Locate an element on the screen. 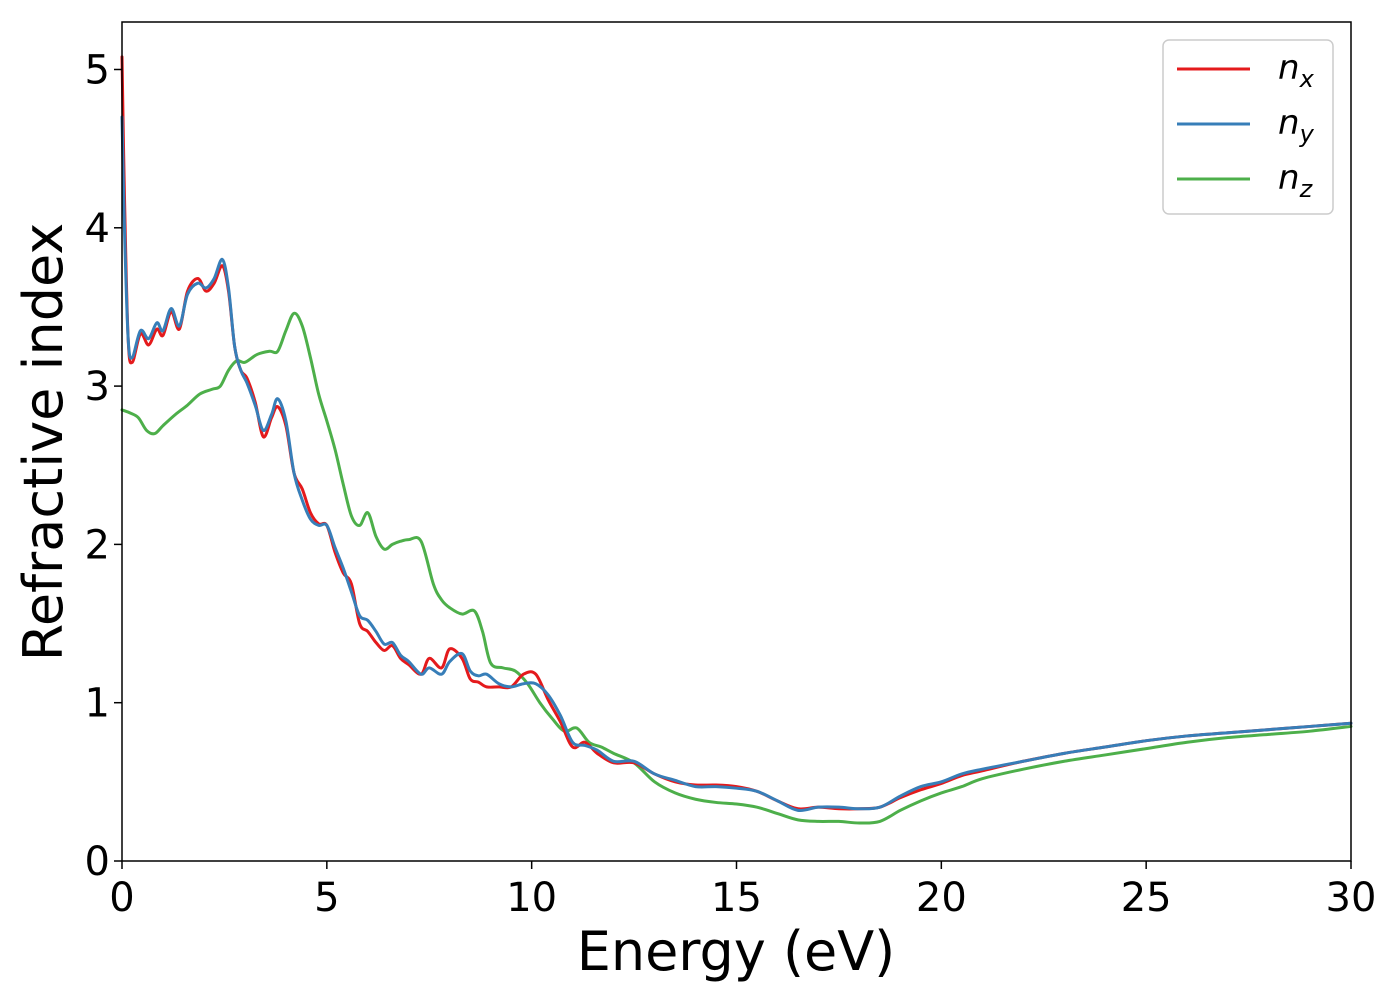 Image resolution: width=1400 pixels, height=1000 pixels. y-axis-ticks: 0 1 2 3 4 5 is located at coordinates (103, 466).